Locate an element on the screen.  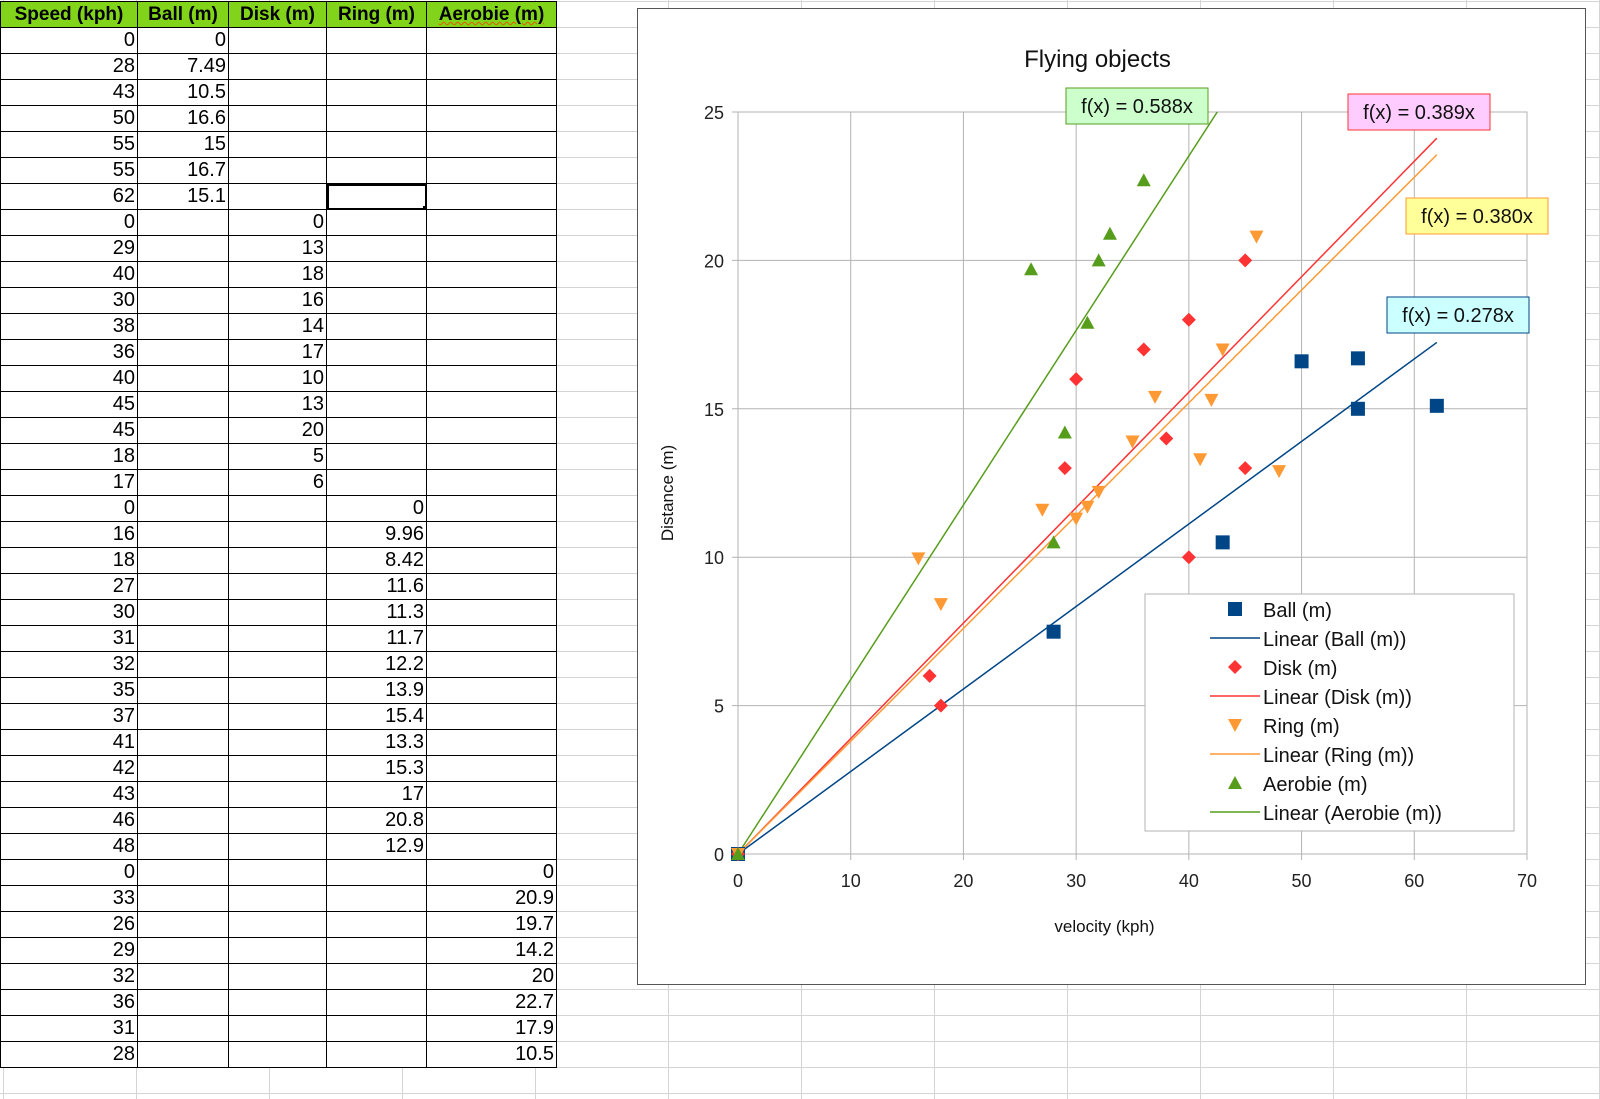
cell-speed: 16 is located at coordinates (69, 534).